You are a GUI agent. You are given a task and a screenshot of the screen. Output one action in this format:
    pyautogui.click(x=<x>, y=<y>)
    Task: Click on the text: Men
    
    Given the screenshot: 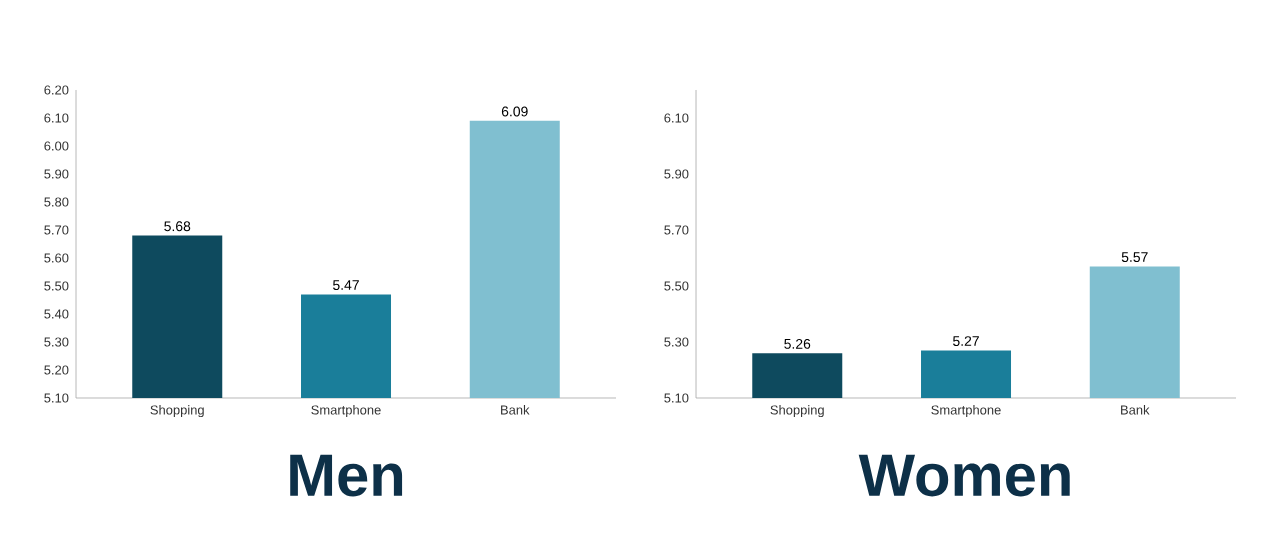 What is the action you would take?
    pyautogui.click(x=346, y=475)
    